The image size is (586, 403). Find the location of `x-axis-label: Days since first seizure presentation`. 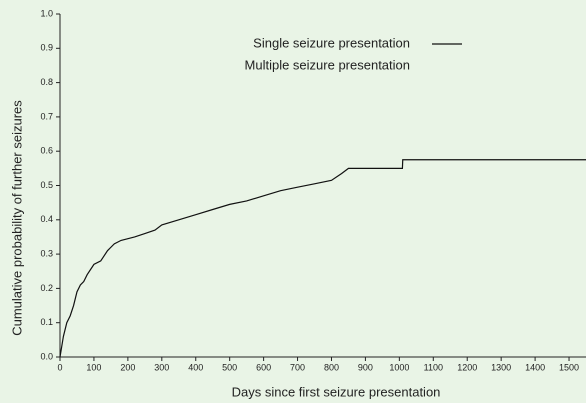

x-axis-label: Days since first seizure presentation is located at coordinates (336, 391).